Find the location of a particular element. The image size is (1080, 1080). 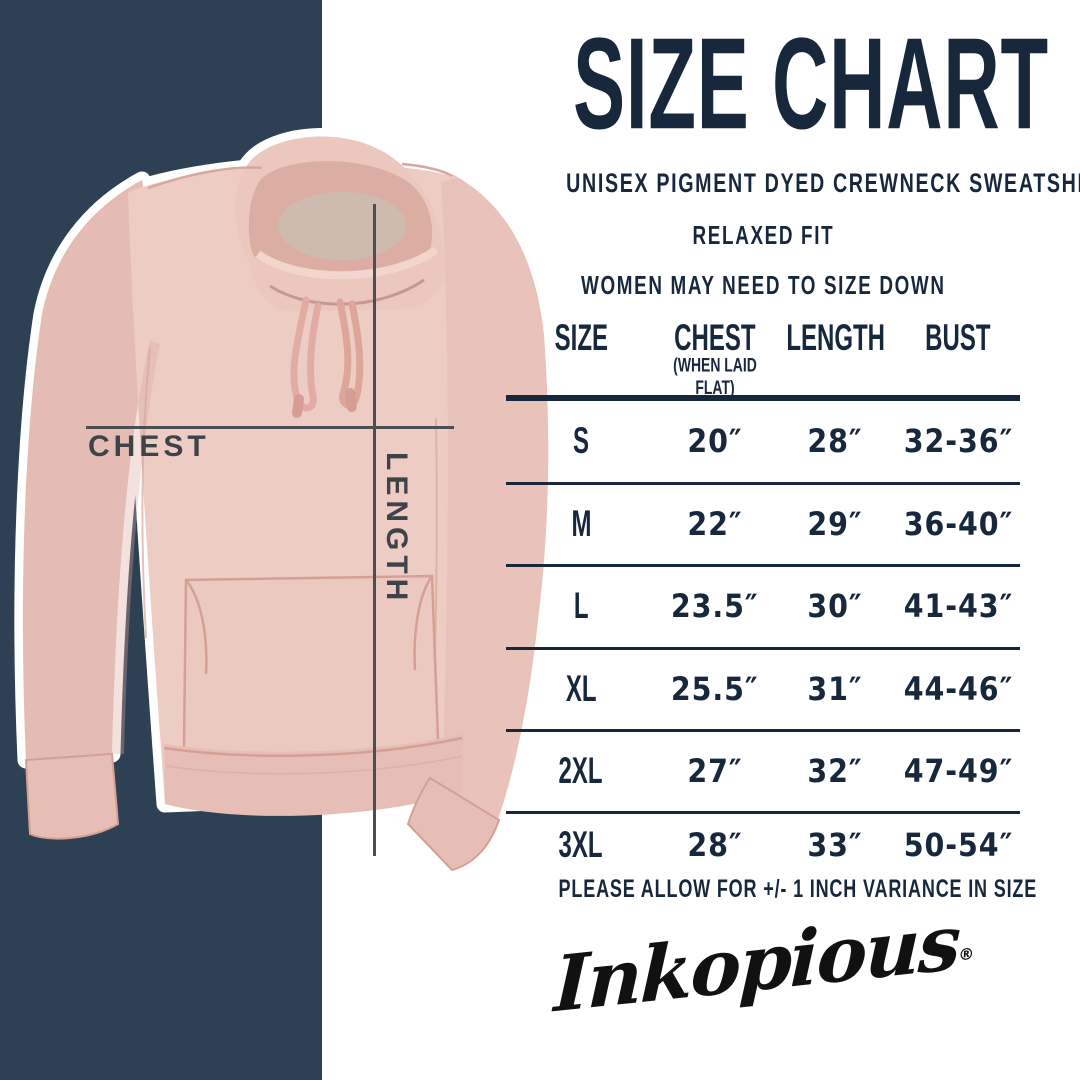

brand-logo: Inkopious® is located at coordinates (763, 963).